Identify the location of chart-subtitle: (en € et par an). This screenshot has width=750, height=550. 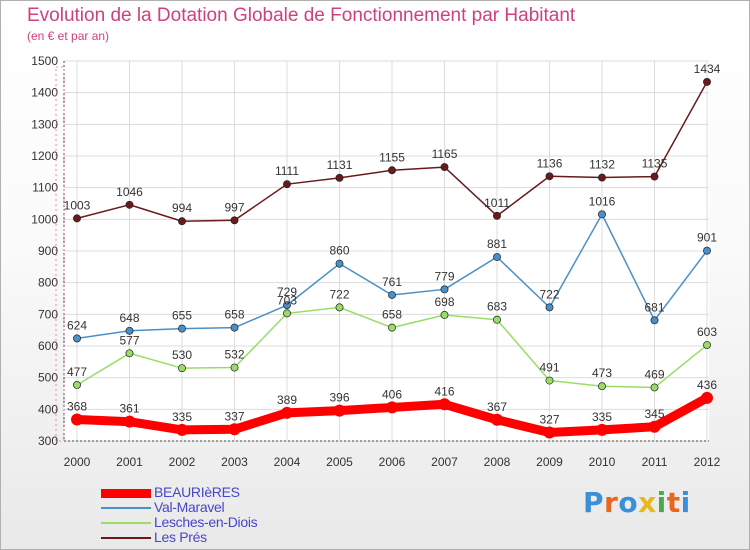
(68, 36).